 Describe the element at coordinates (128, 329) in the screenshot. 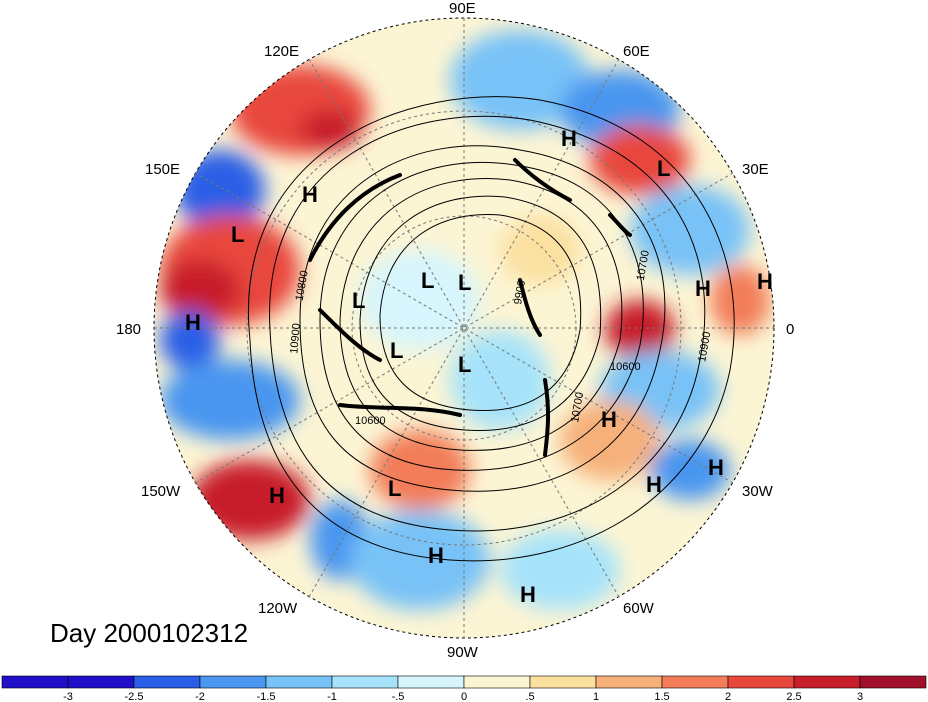

I see `lon-label-180: 180` at that location.